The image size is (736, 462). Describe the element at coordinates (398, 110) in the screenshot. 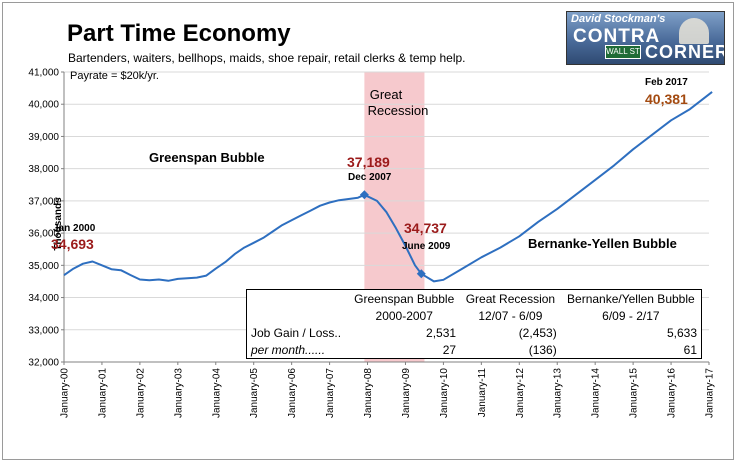

I see `recession-label-line2: Recession` at that location.